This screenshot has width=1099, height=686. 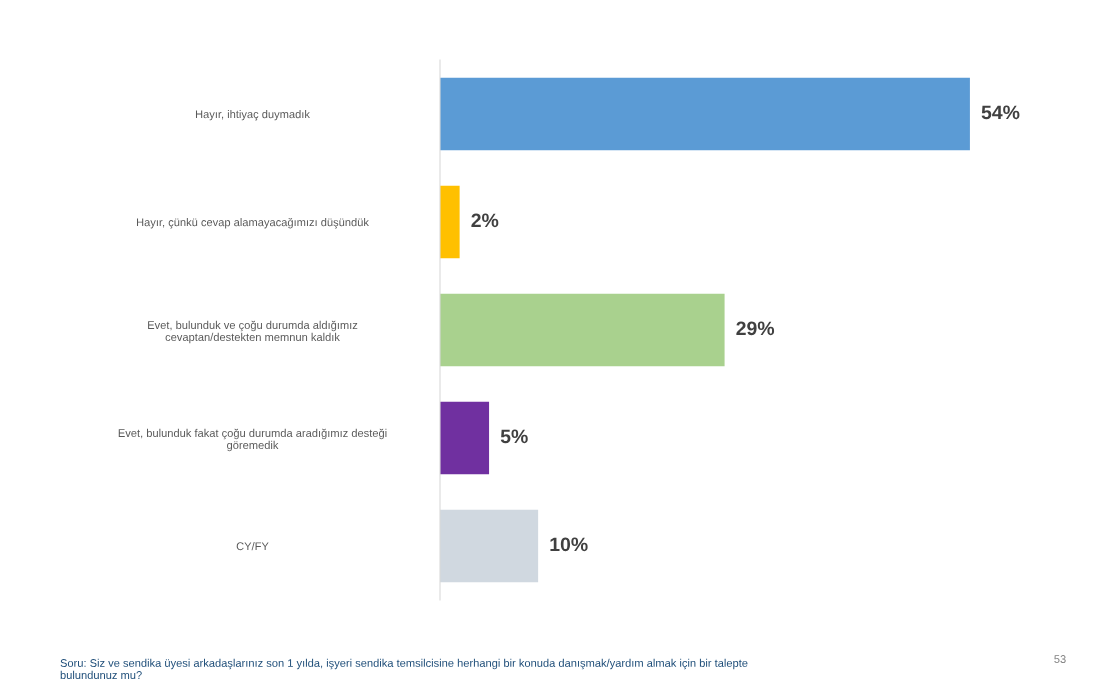 I want to click on data-label: 29%, so click(x=755, y=328).